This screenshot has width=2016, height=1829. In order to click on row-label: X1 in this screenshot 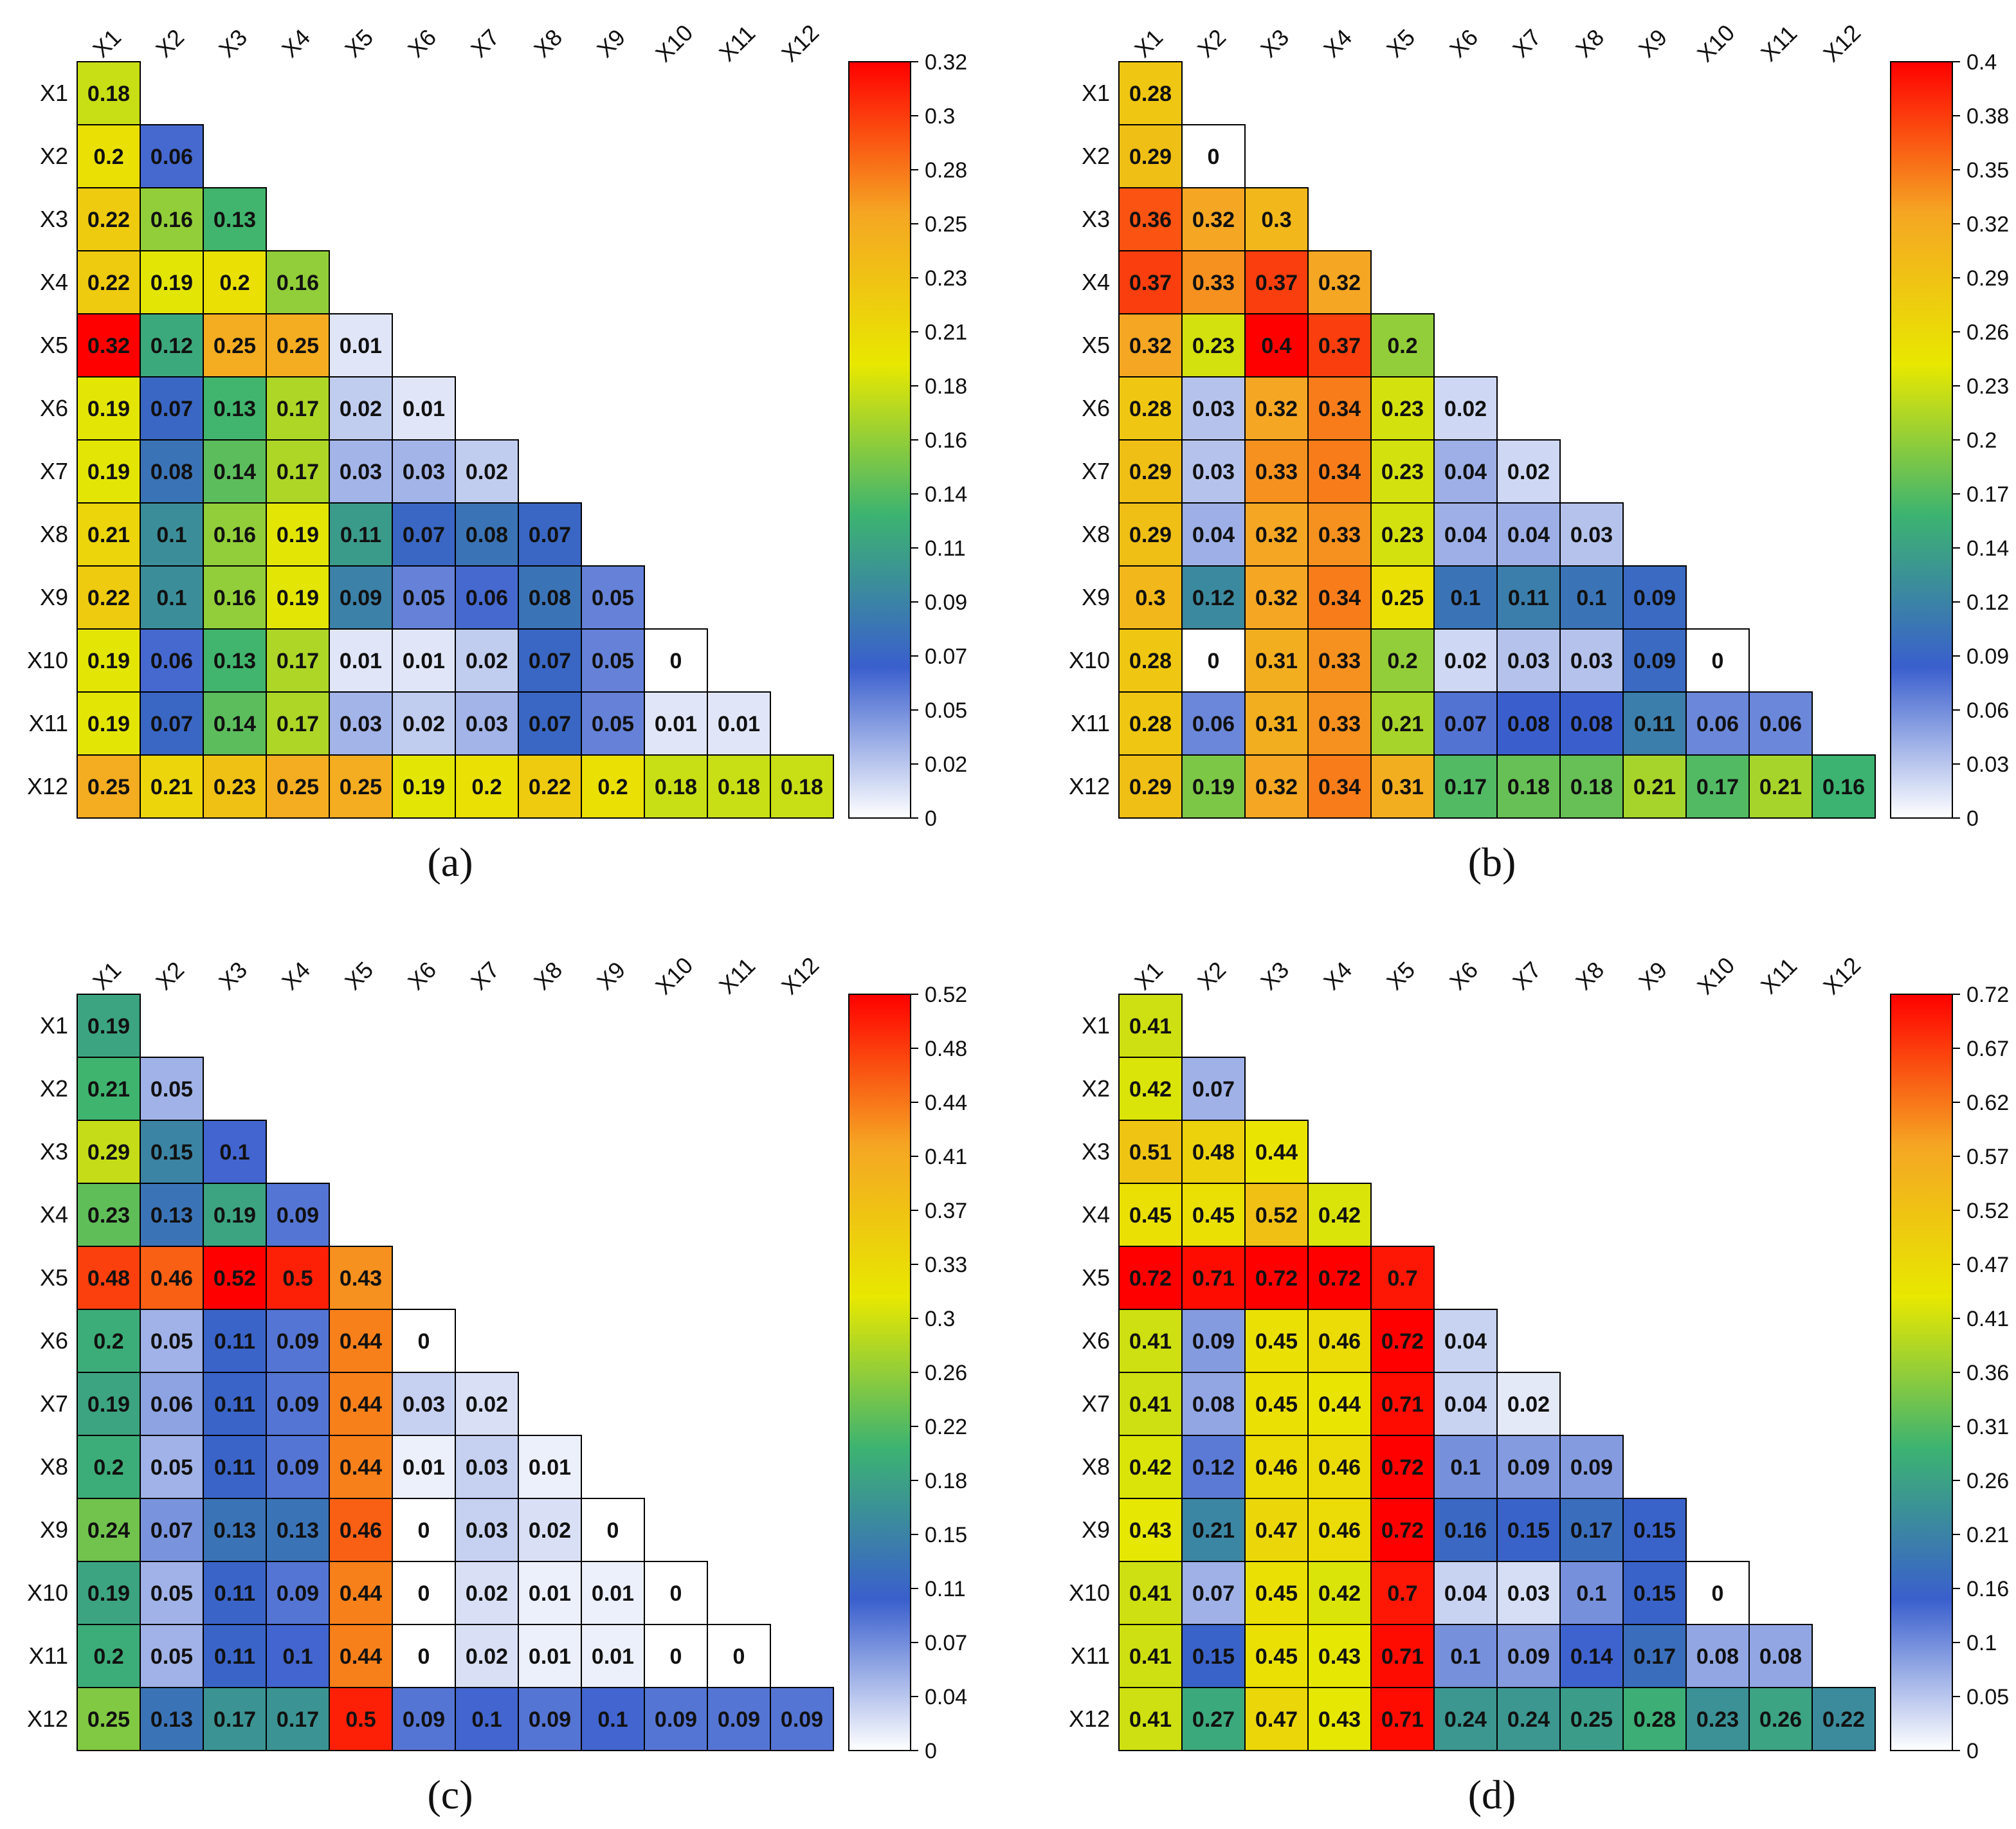, I will do `click(54, 93)`.